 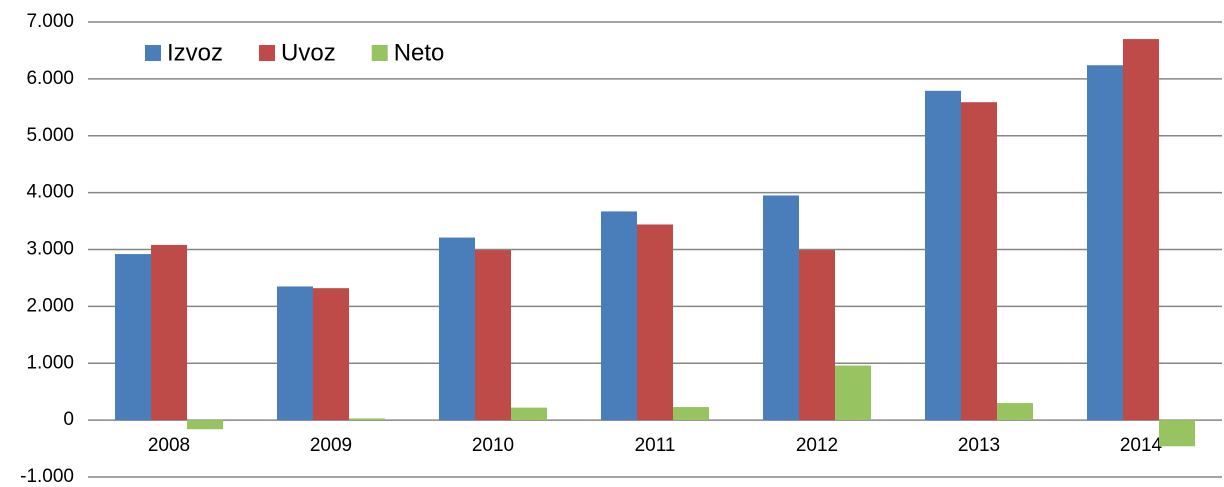 I want to click on x-tick-label: 2013, so click(x=979, y=445).